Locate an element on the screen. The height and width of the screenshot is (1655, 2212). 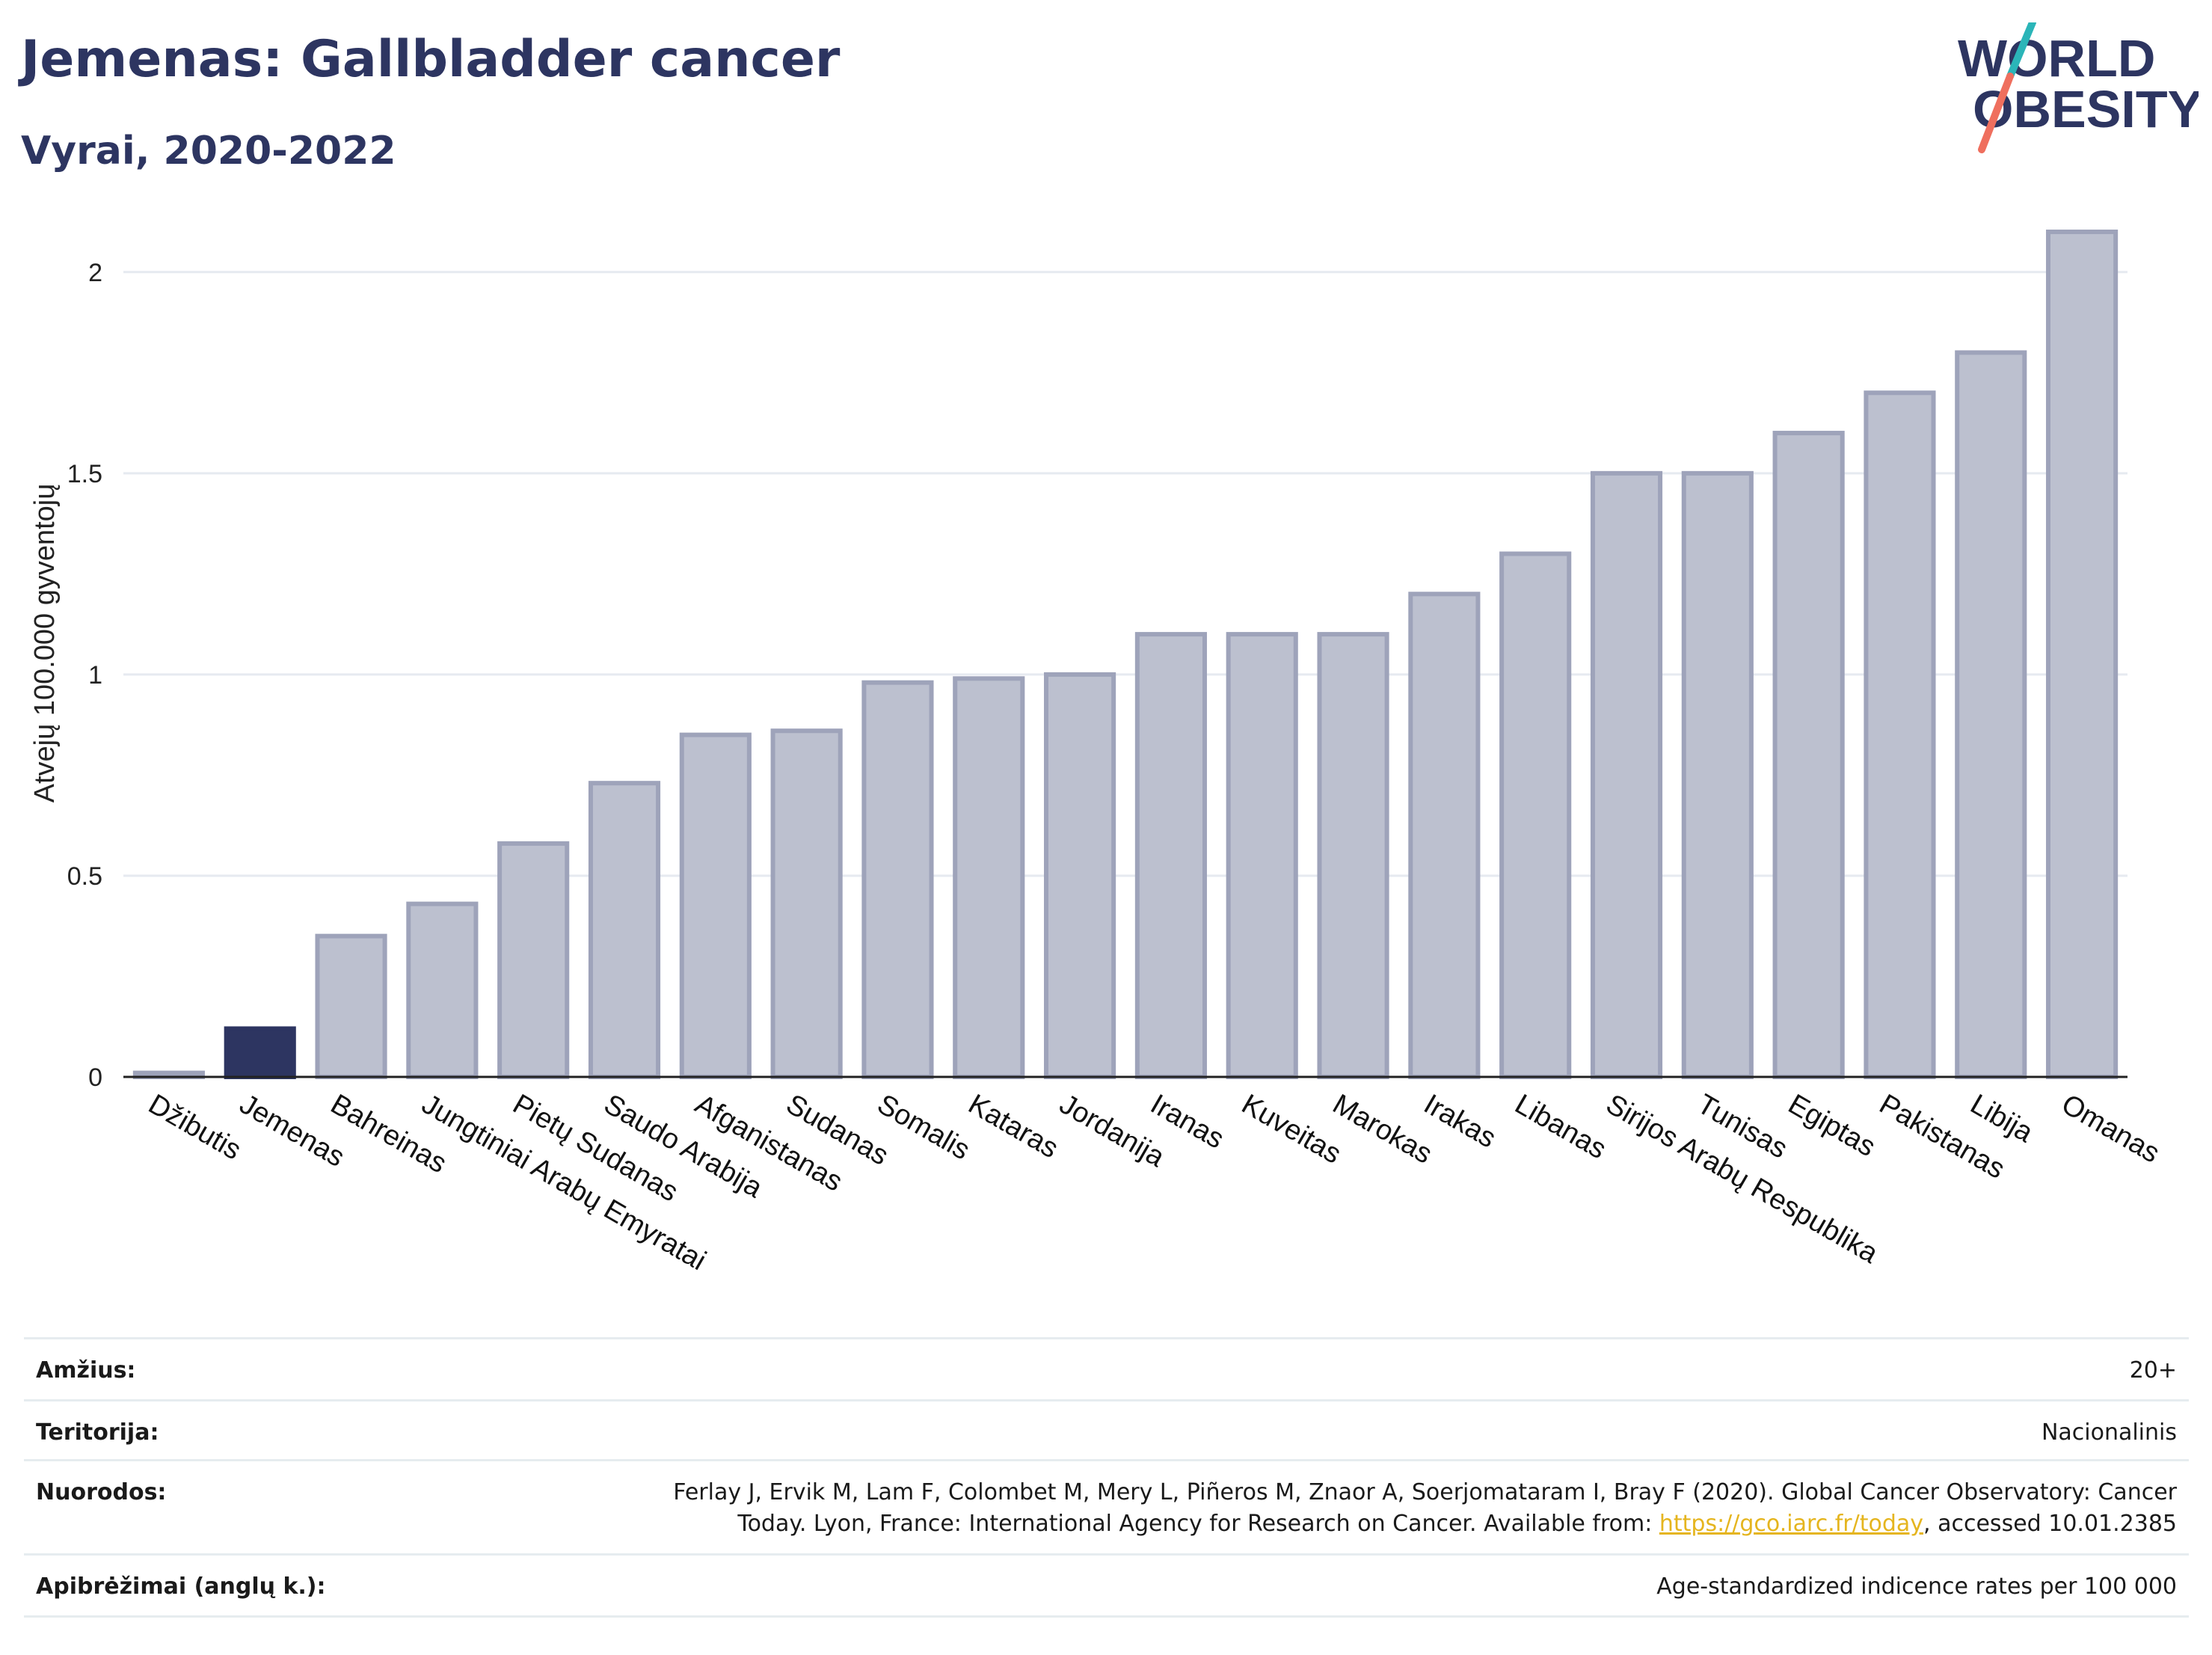
x-tick-label: Libanas is located at coordinates (1561, 1126).